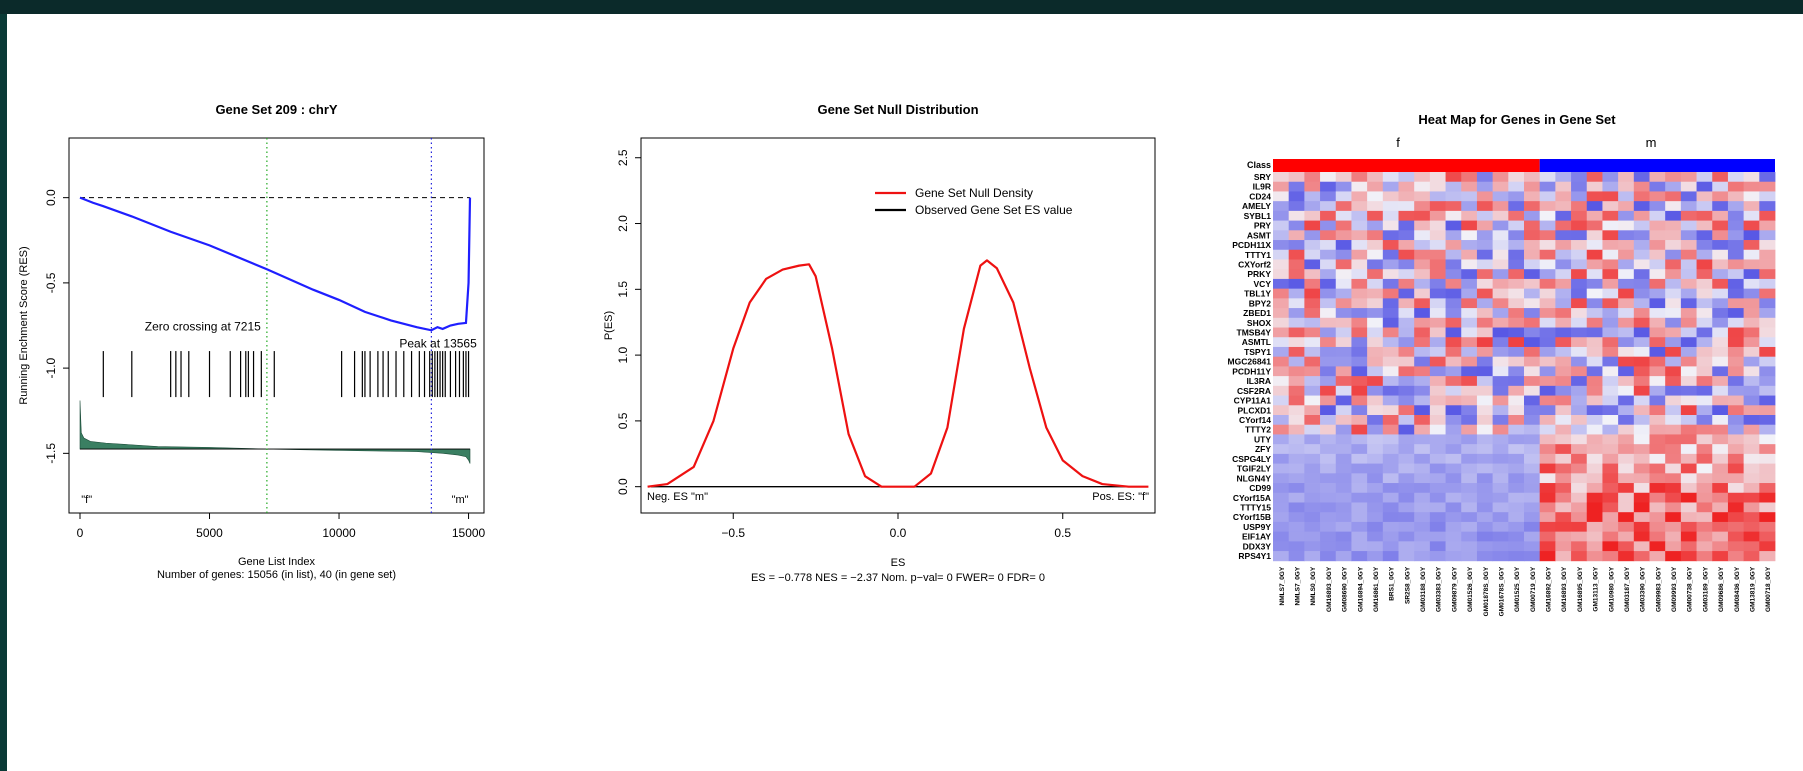 The image size is (1803, 771). What do you see at coordinates (1596, 588) in the screenshot?
I see `sample-column-label: GM13113_0GY` at bounding box center [1596, 588].